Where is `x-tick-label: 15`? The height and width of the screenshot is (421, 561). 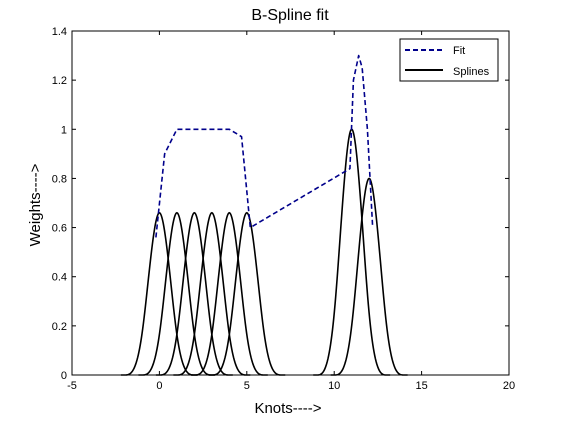
x-tick-label: 15 is located at coordinates (421, 386).